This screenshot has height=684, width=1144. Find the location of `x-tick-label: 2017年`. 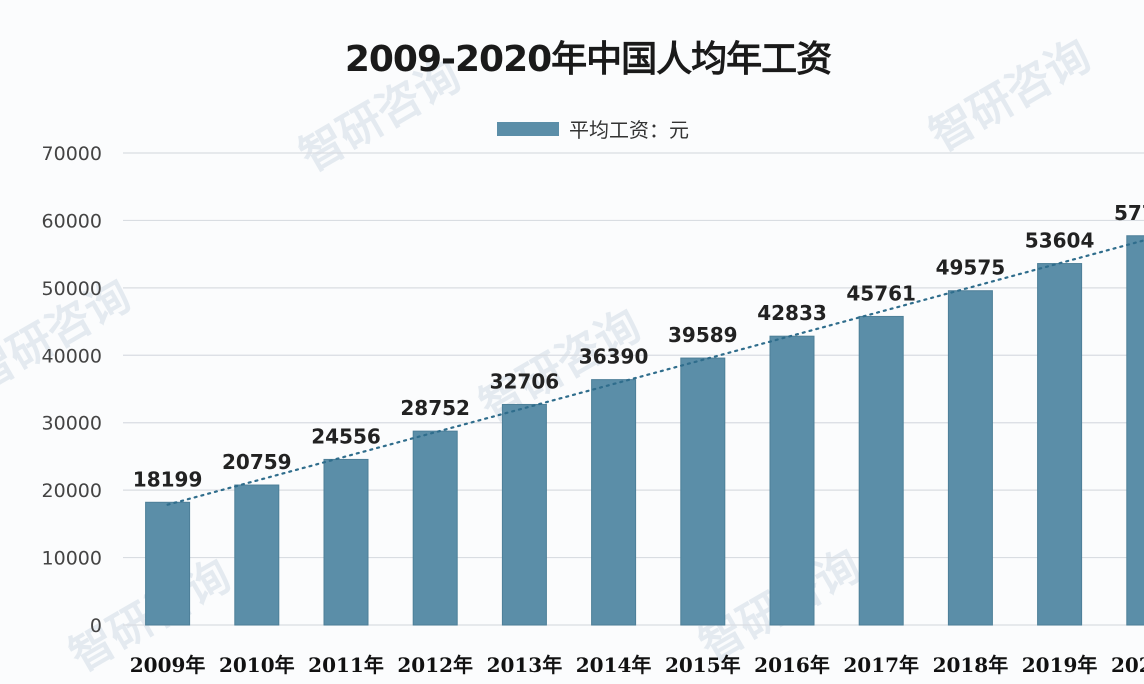

x-tick-label: 2017年 is located at coordinates (881, 665).